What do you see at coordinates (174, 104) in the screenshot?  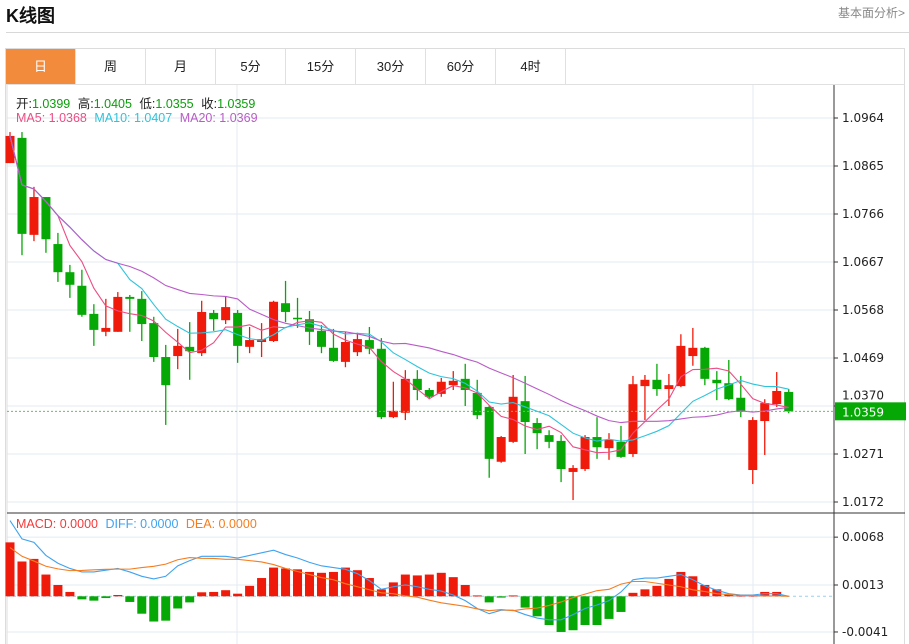 I see `low-value: 1.0355` at bounding box center [174, 104].